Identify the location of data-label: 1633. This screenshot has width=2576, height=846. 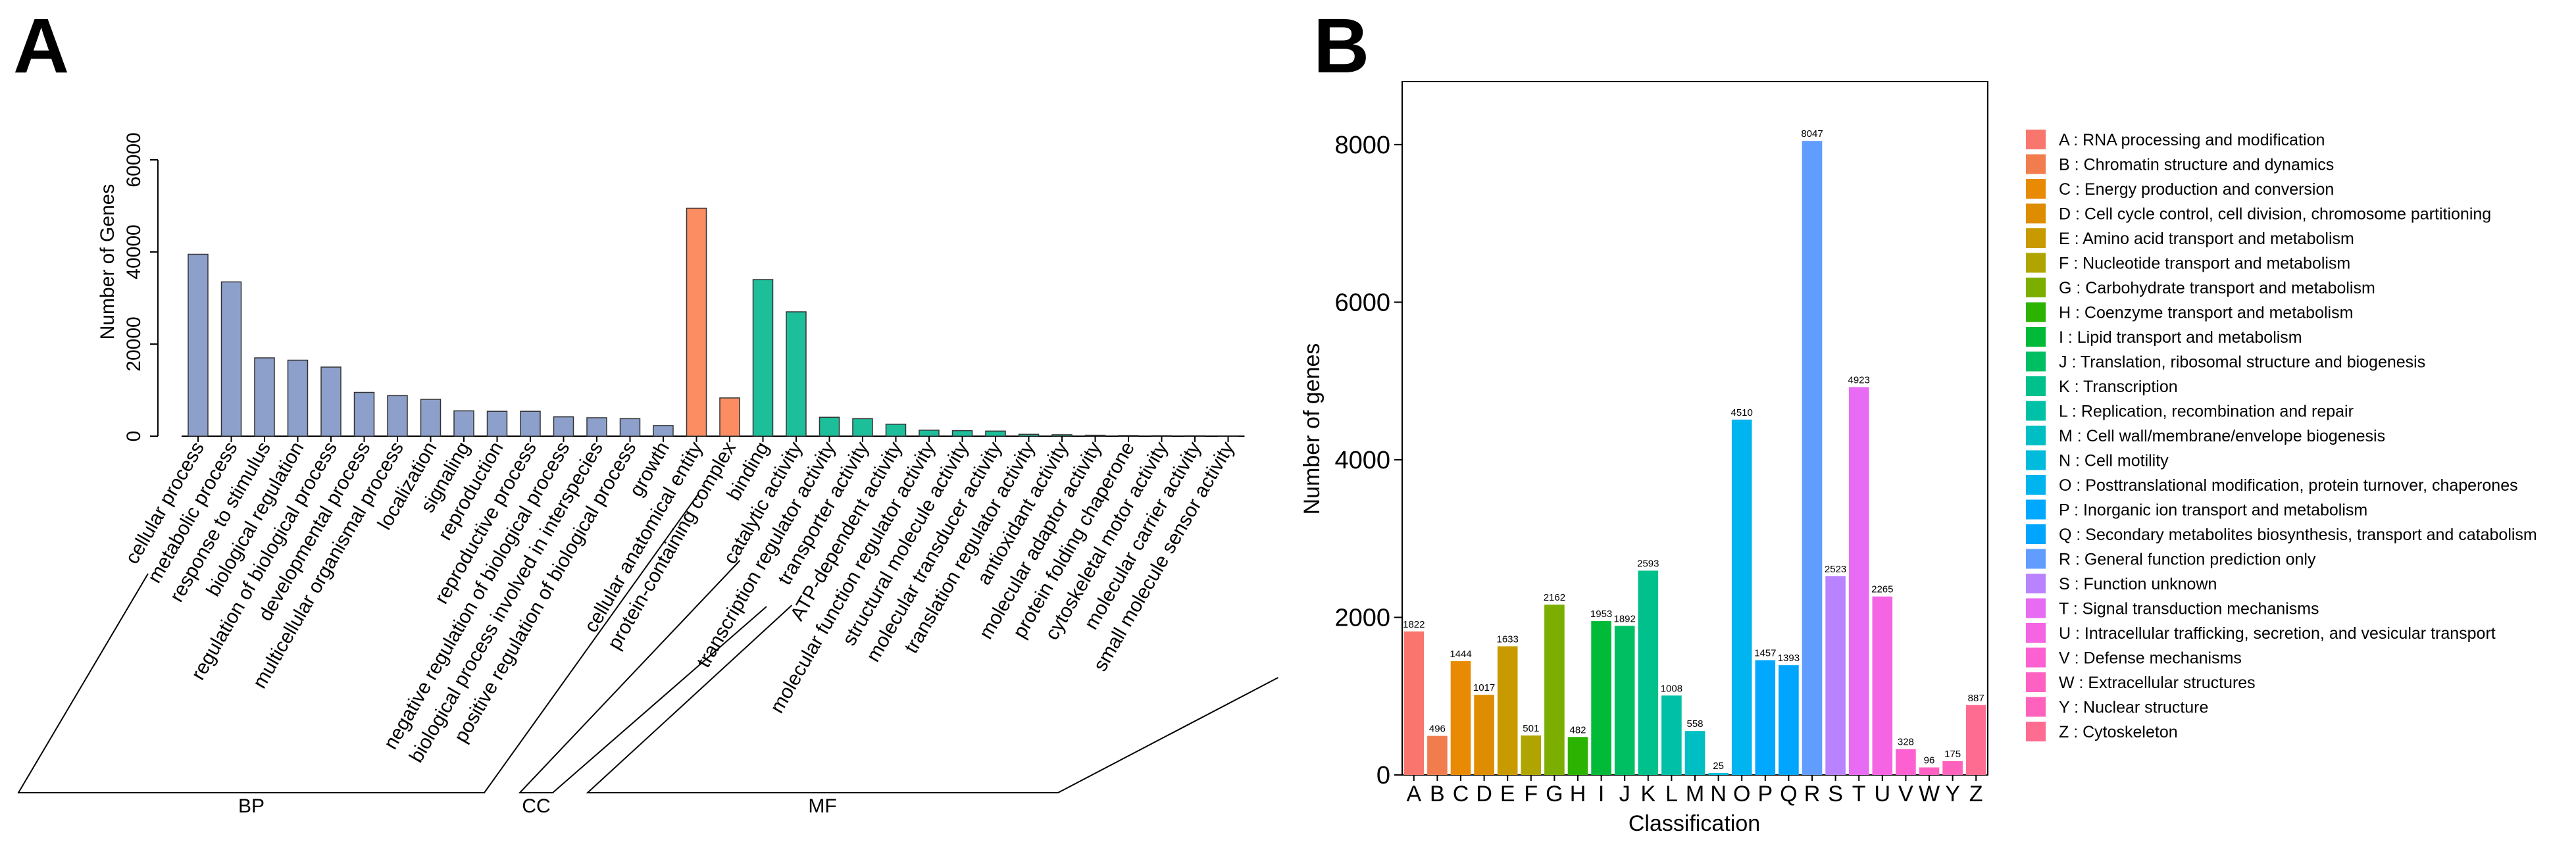
(1508, 640).